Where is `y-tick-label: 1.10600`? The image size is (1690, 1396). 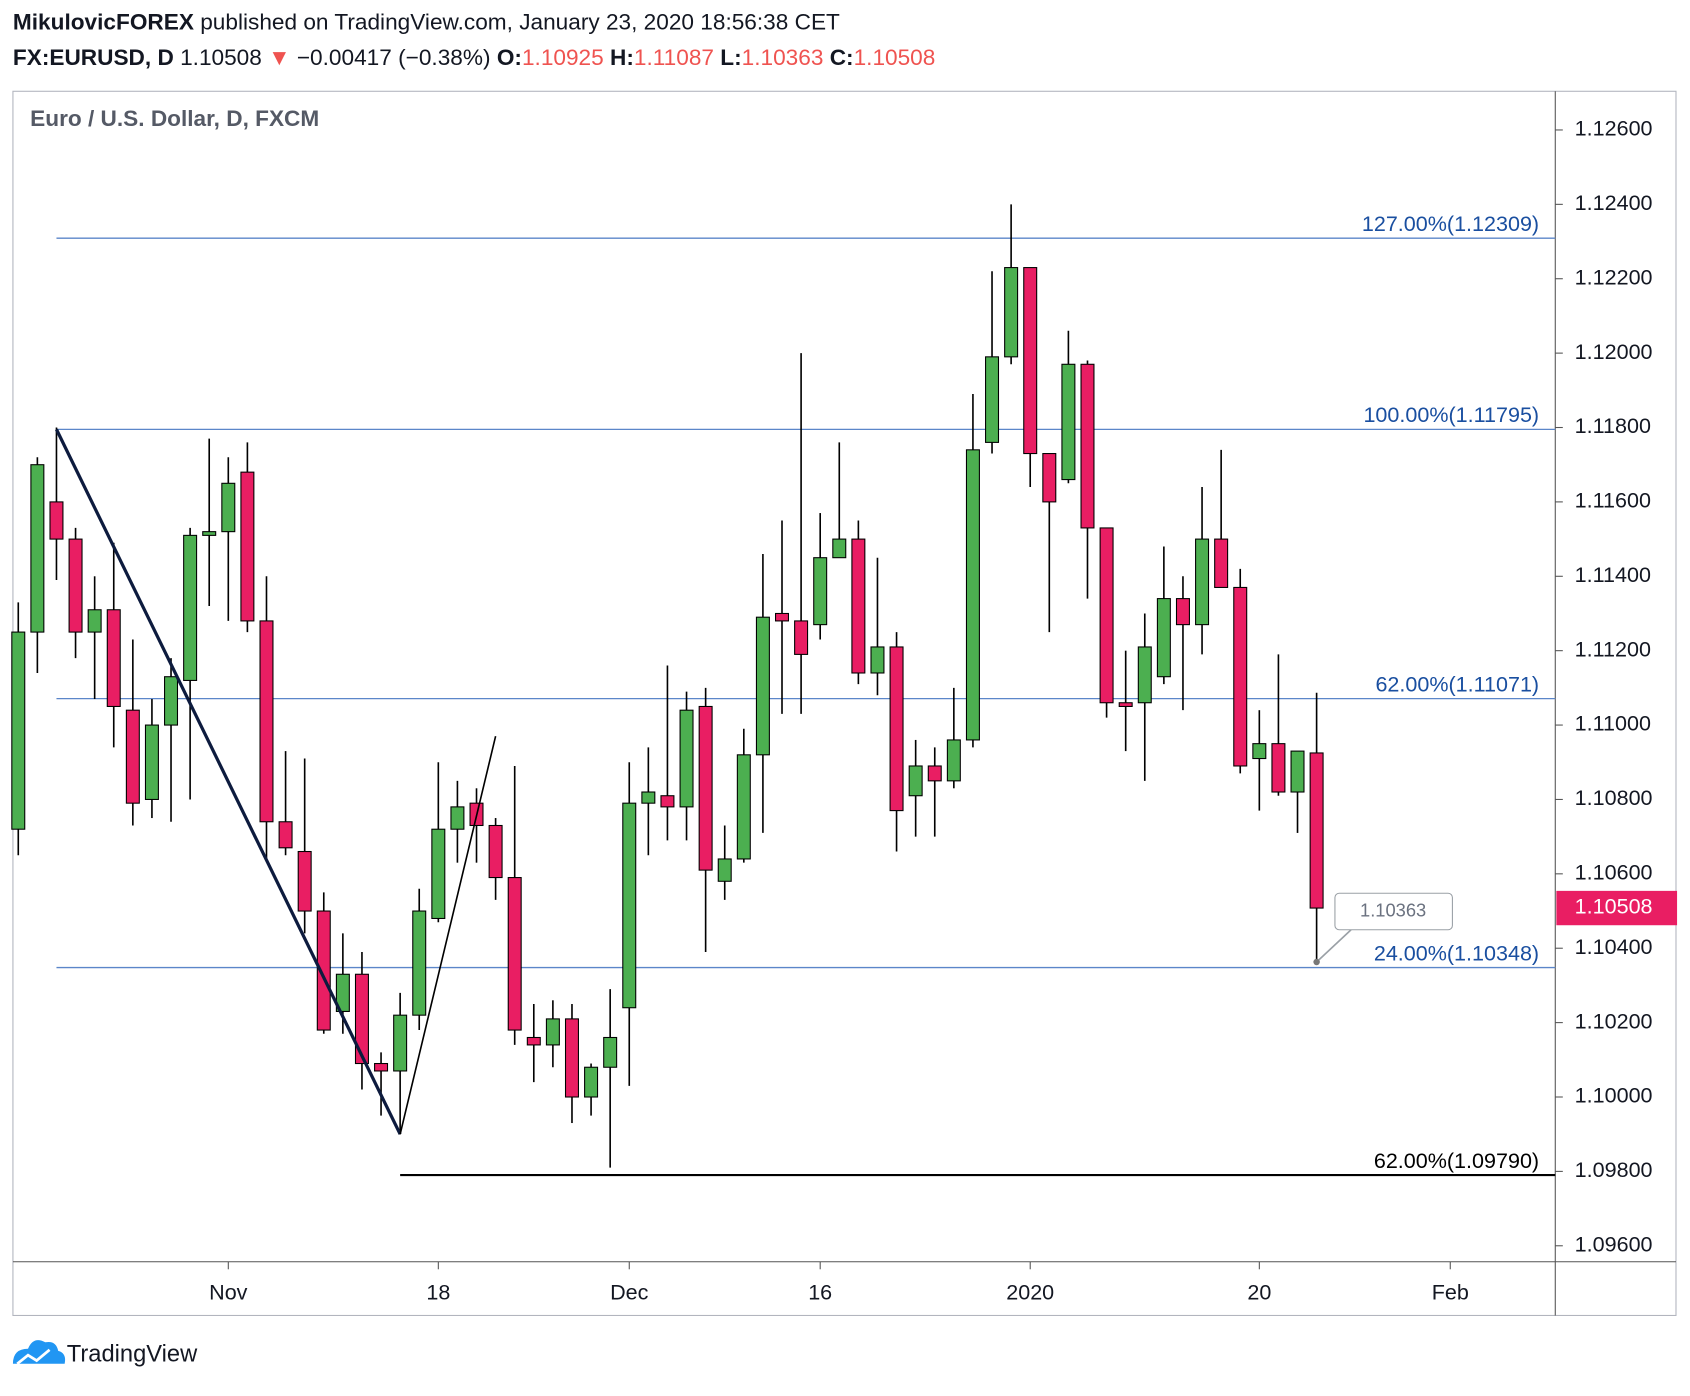 y-tick-label: 1.10600 is located at coordinates (1614, 873).